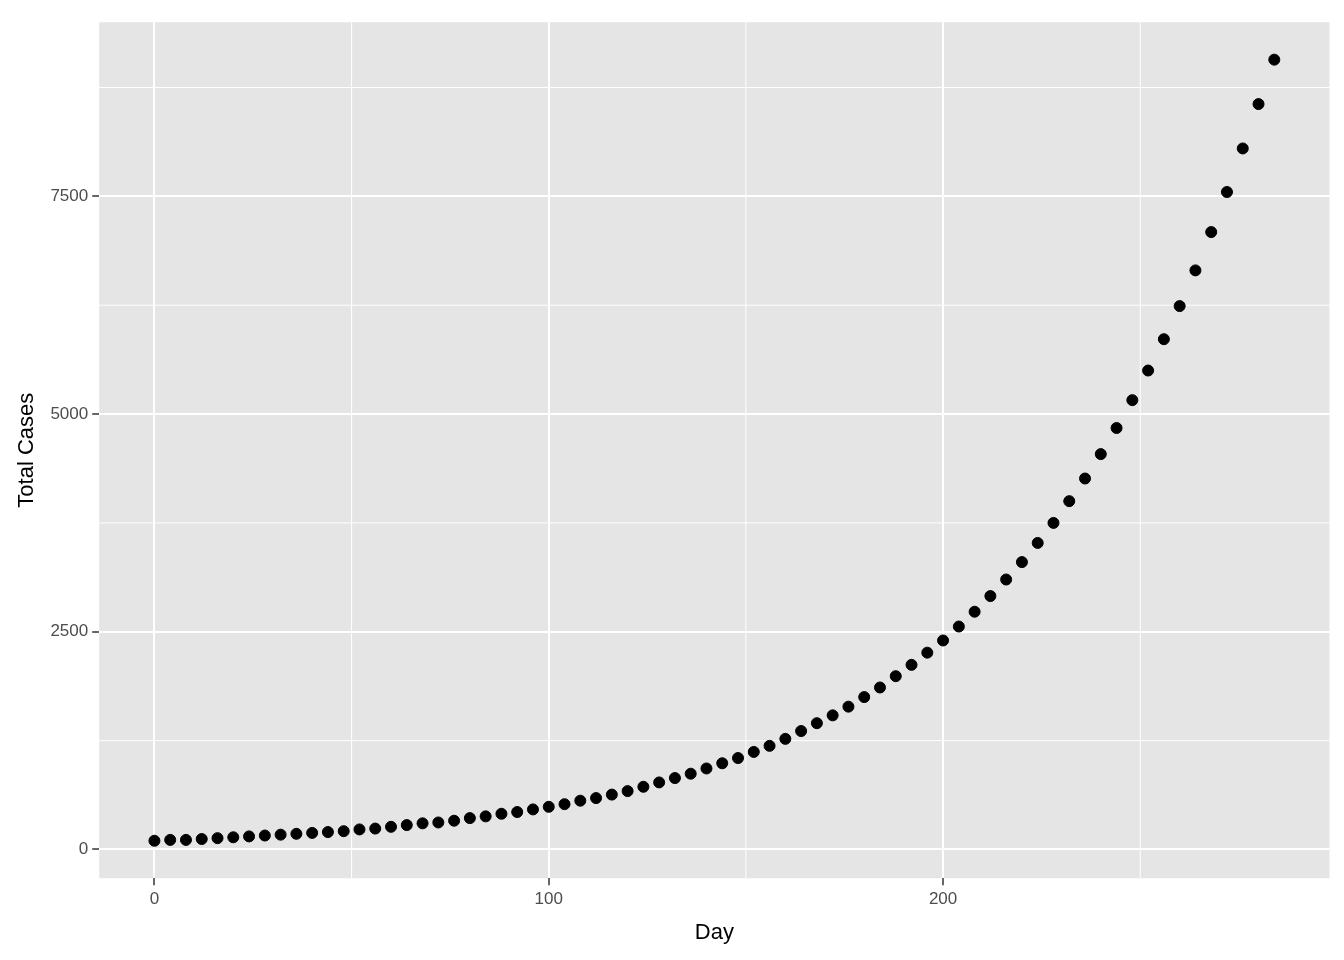 This screenshot has width=1344, height=960. I want to click on y-tick-label: 5000, so click(69, 413).